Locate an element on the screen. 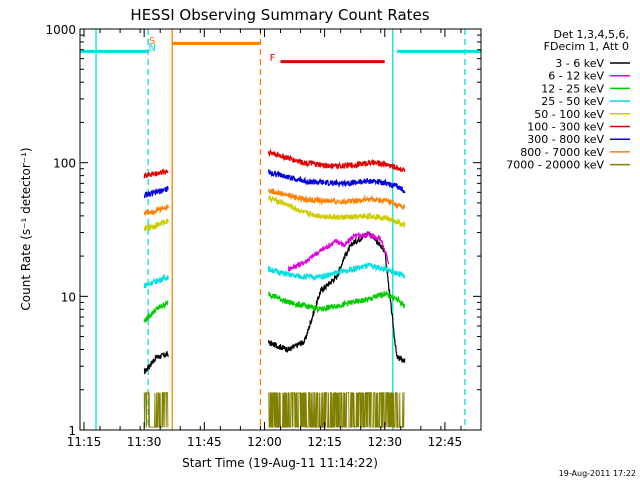 This screenshot has height=480, width=640. y-tick-label: 1000 is located at coordinates (60, 30).